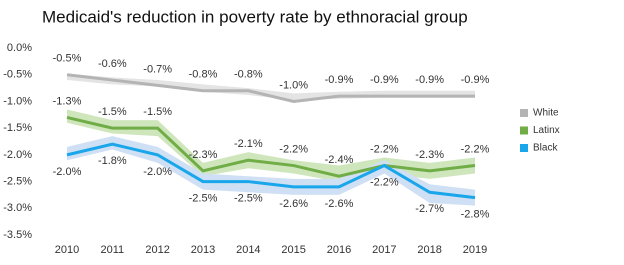  Describe the element at coordinates (17, 101) in the screenshot. I see `y-tick-label: -1.0%` at that location.